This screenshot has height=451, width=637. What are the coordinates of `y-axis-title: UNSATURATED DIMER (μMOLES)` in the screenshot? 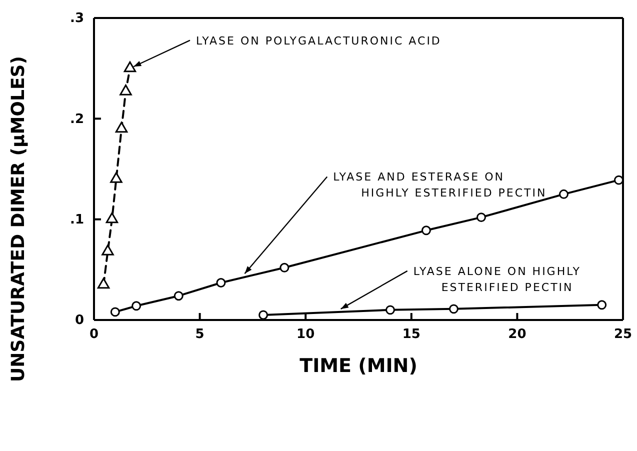 It's located at (18, 219).